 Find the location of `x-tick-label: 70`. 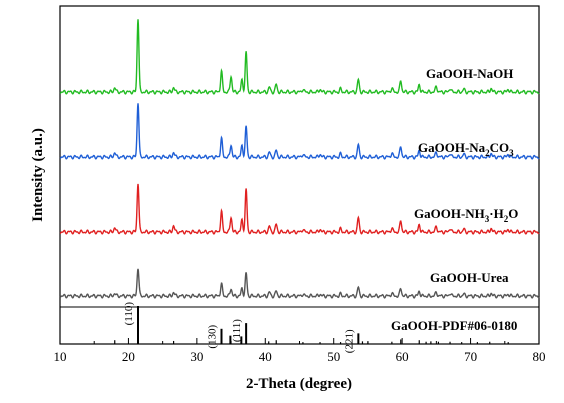

x-tick-label: 70 is located at coordinates (470, 356).